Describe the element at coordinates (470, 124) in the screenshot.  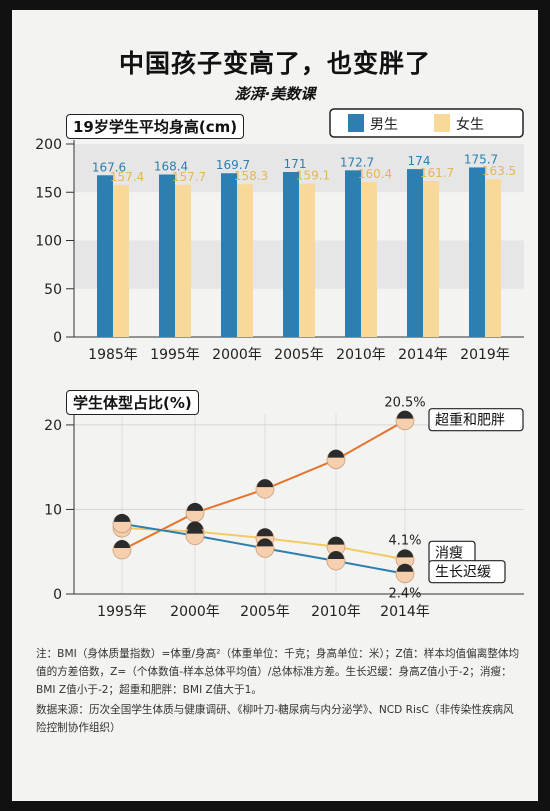
I see `legend-label: 女生` at that location.